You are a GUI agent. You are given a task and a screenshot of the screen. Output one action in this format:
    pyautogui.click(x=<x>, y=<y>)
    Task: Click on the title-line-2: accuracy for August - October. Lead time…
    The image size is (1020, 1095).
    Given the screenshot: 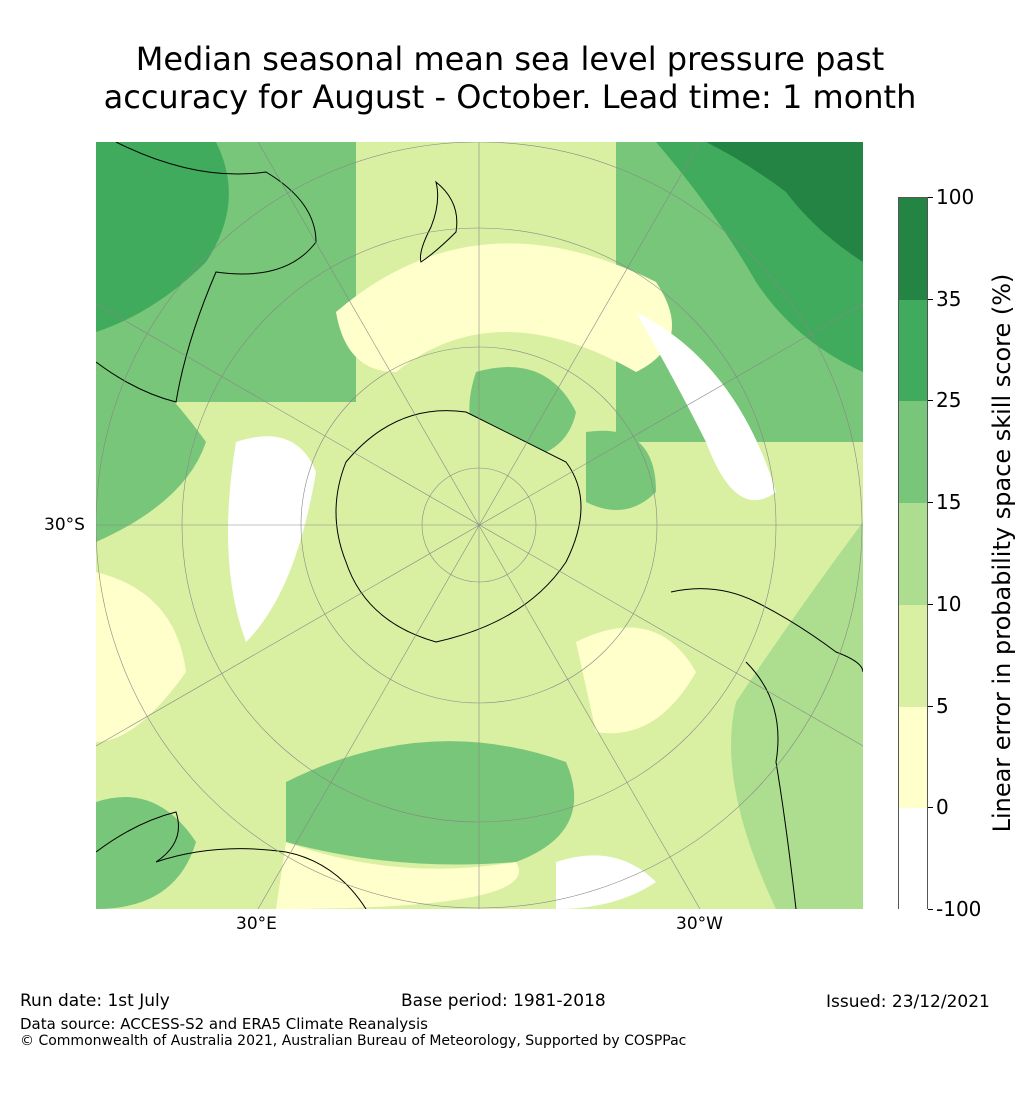 What is the action you would take?
    pyautogui.click(x=510, y=97)
    